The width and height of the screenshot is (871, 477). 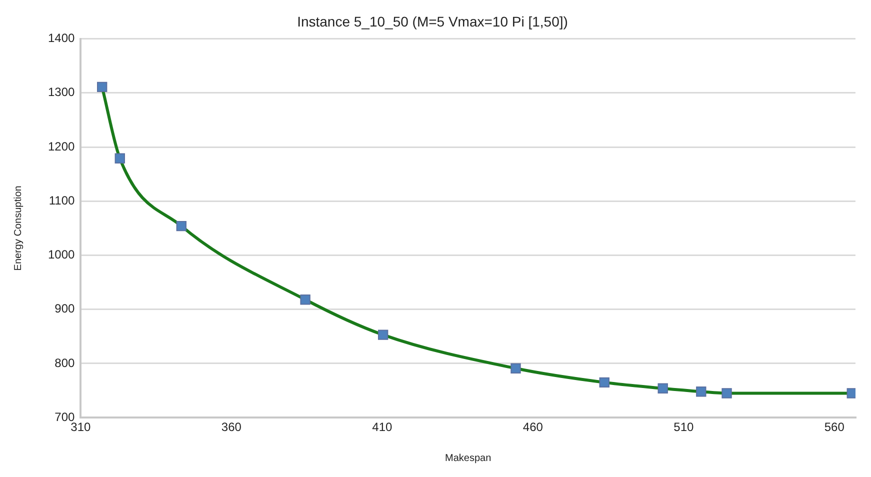 What do you see at coordinates (684, 427) in the screenshot?
I see `x-tick-label: 510` at bounding box center [684, 427].